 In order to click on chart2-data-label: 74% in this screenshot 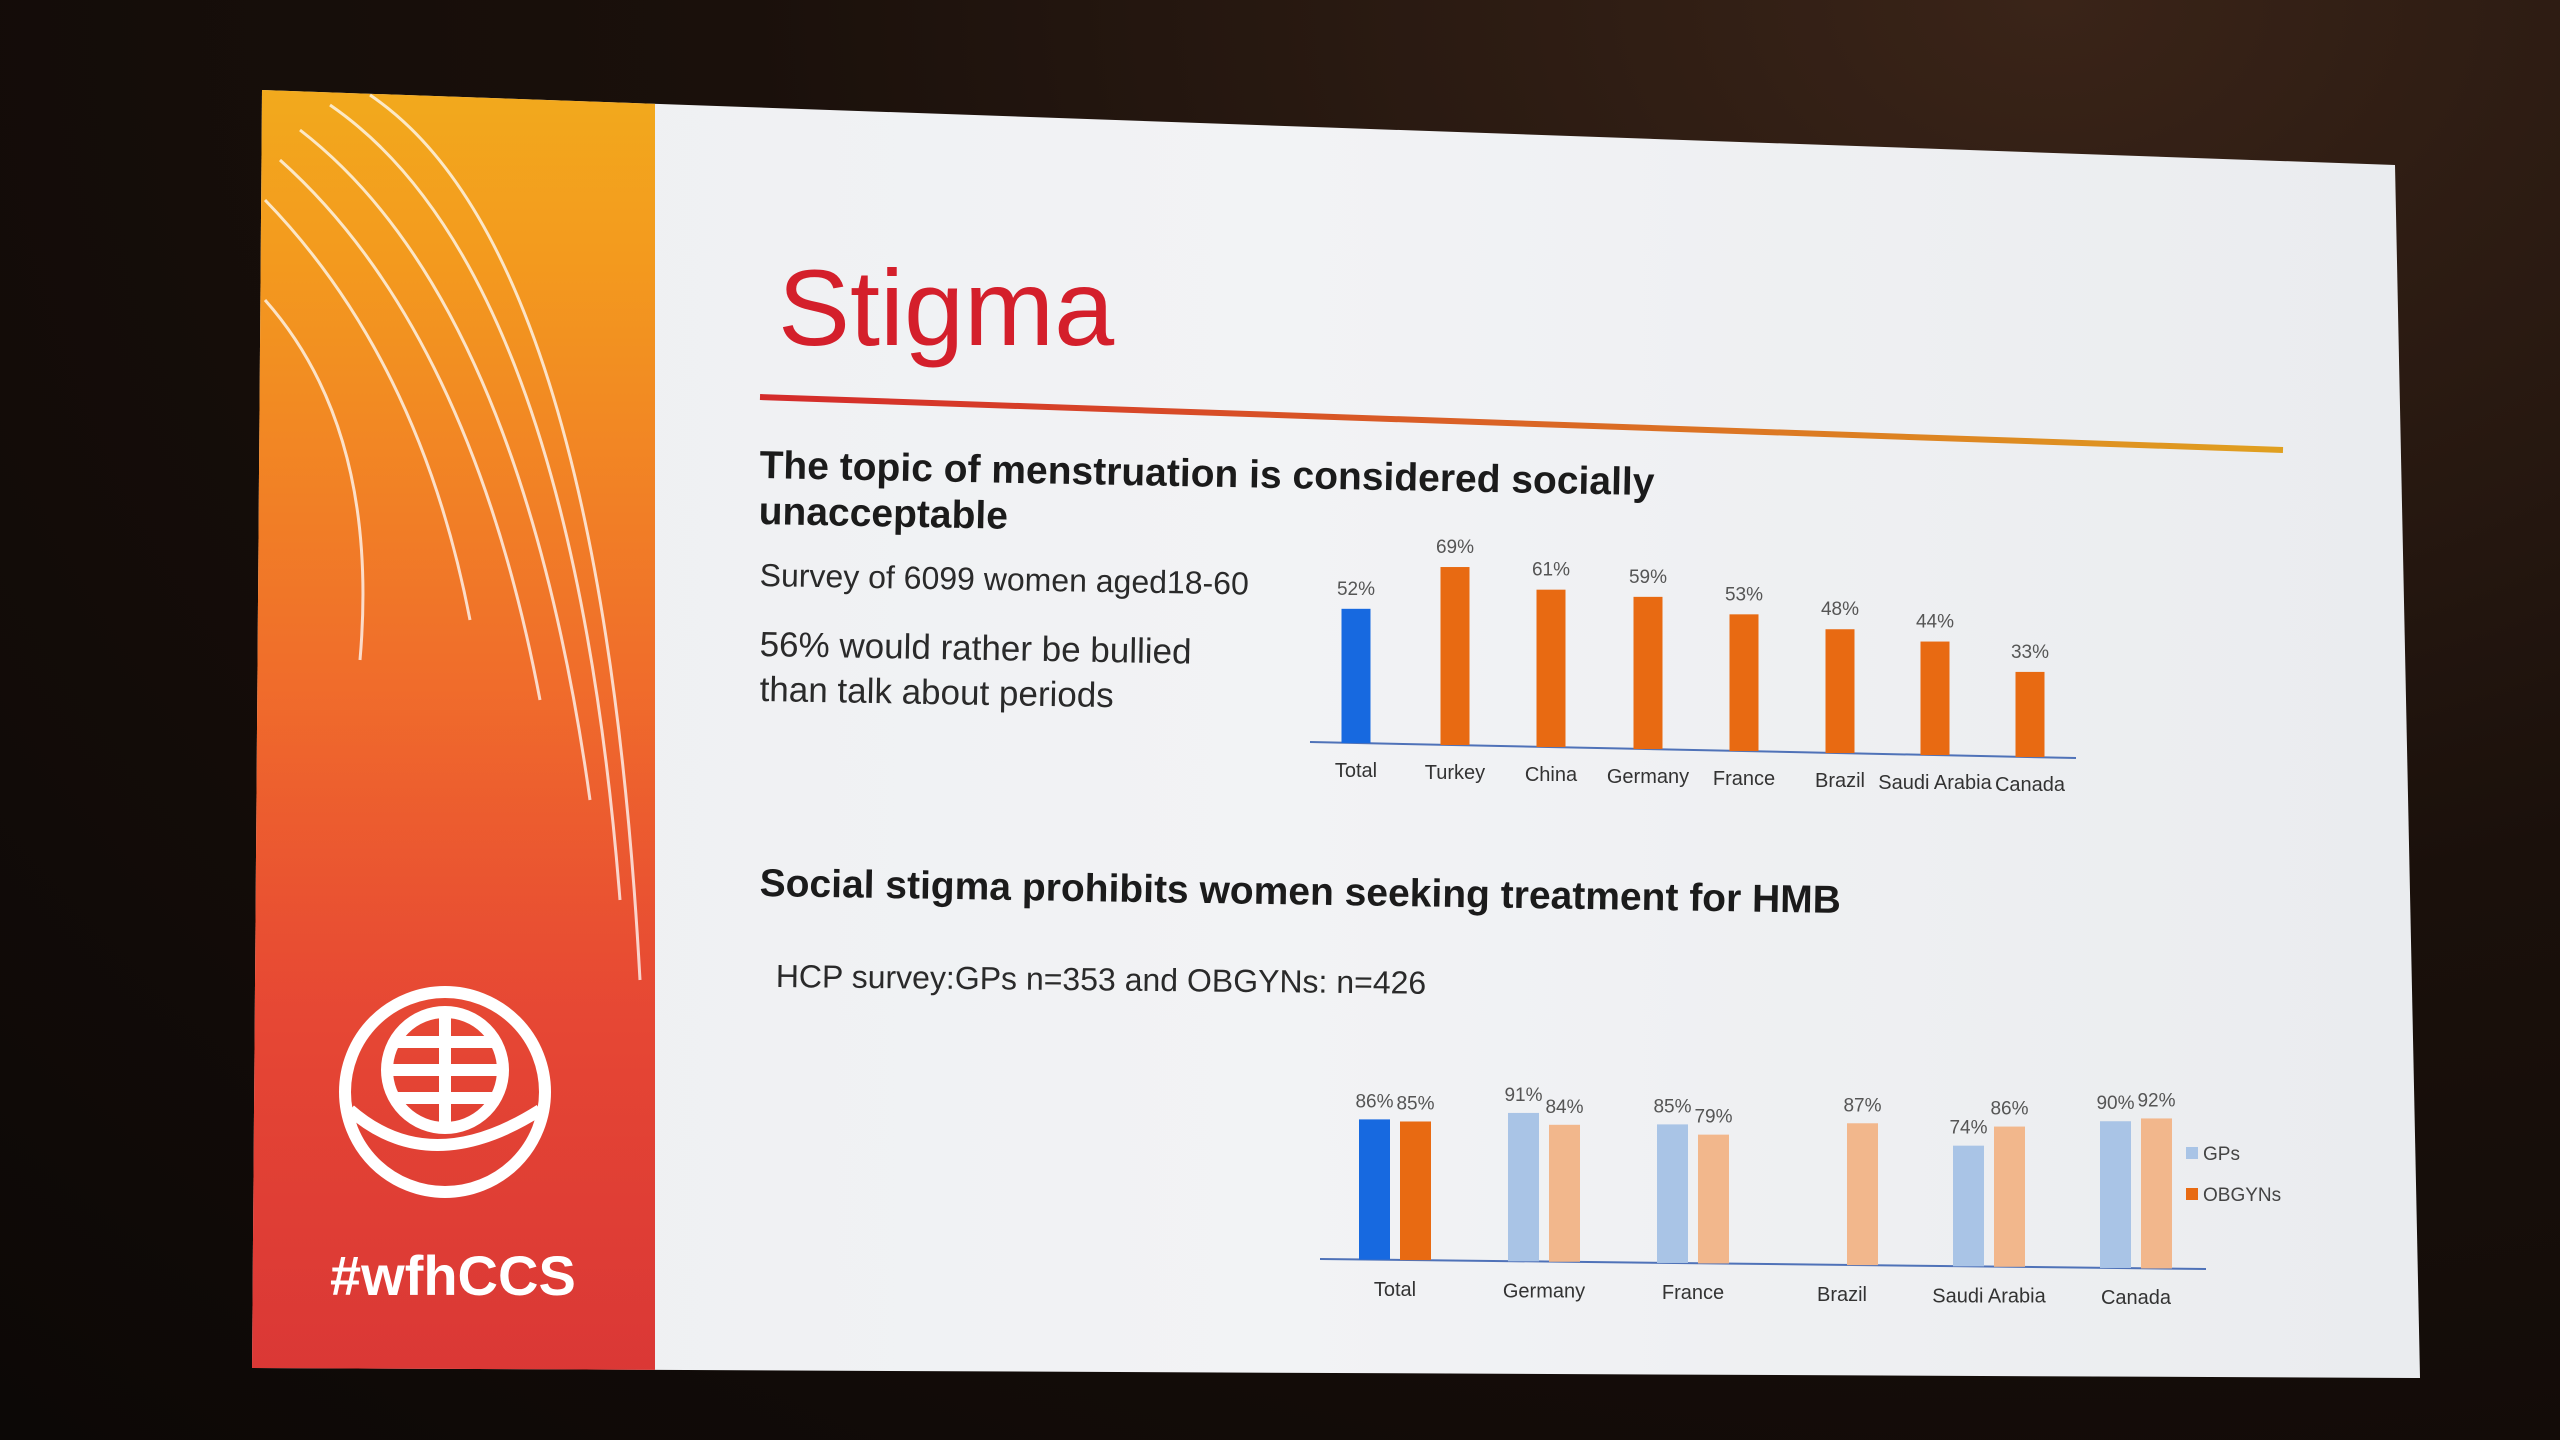, I will do `click(1968, 1128)`.